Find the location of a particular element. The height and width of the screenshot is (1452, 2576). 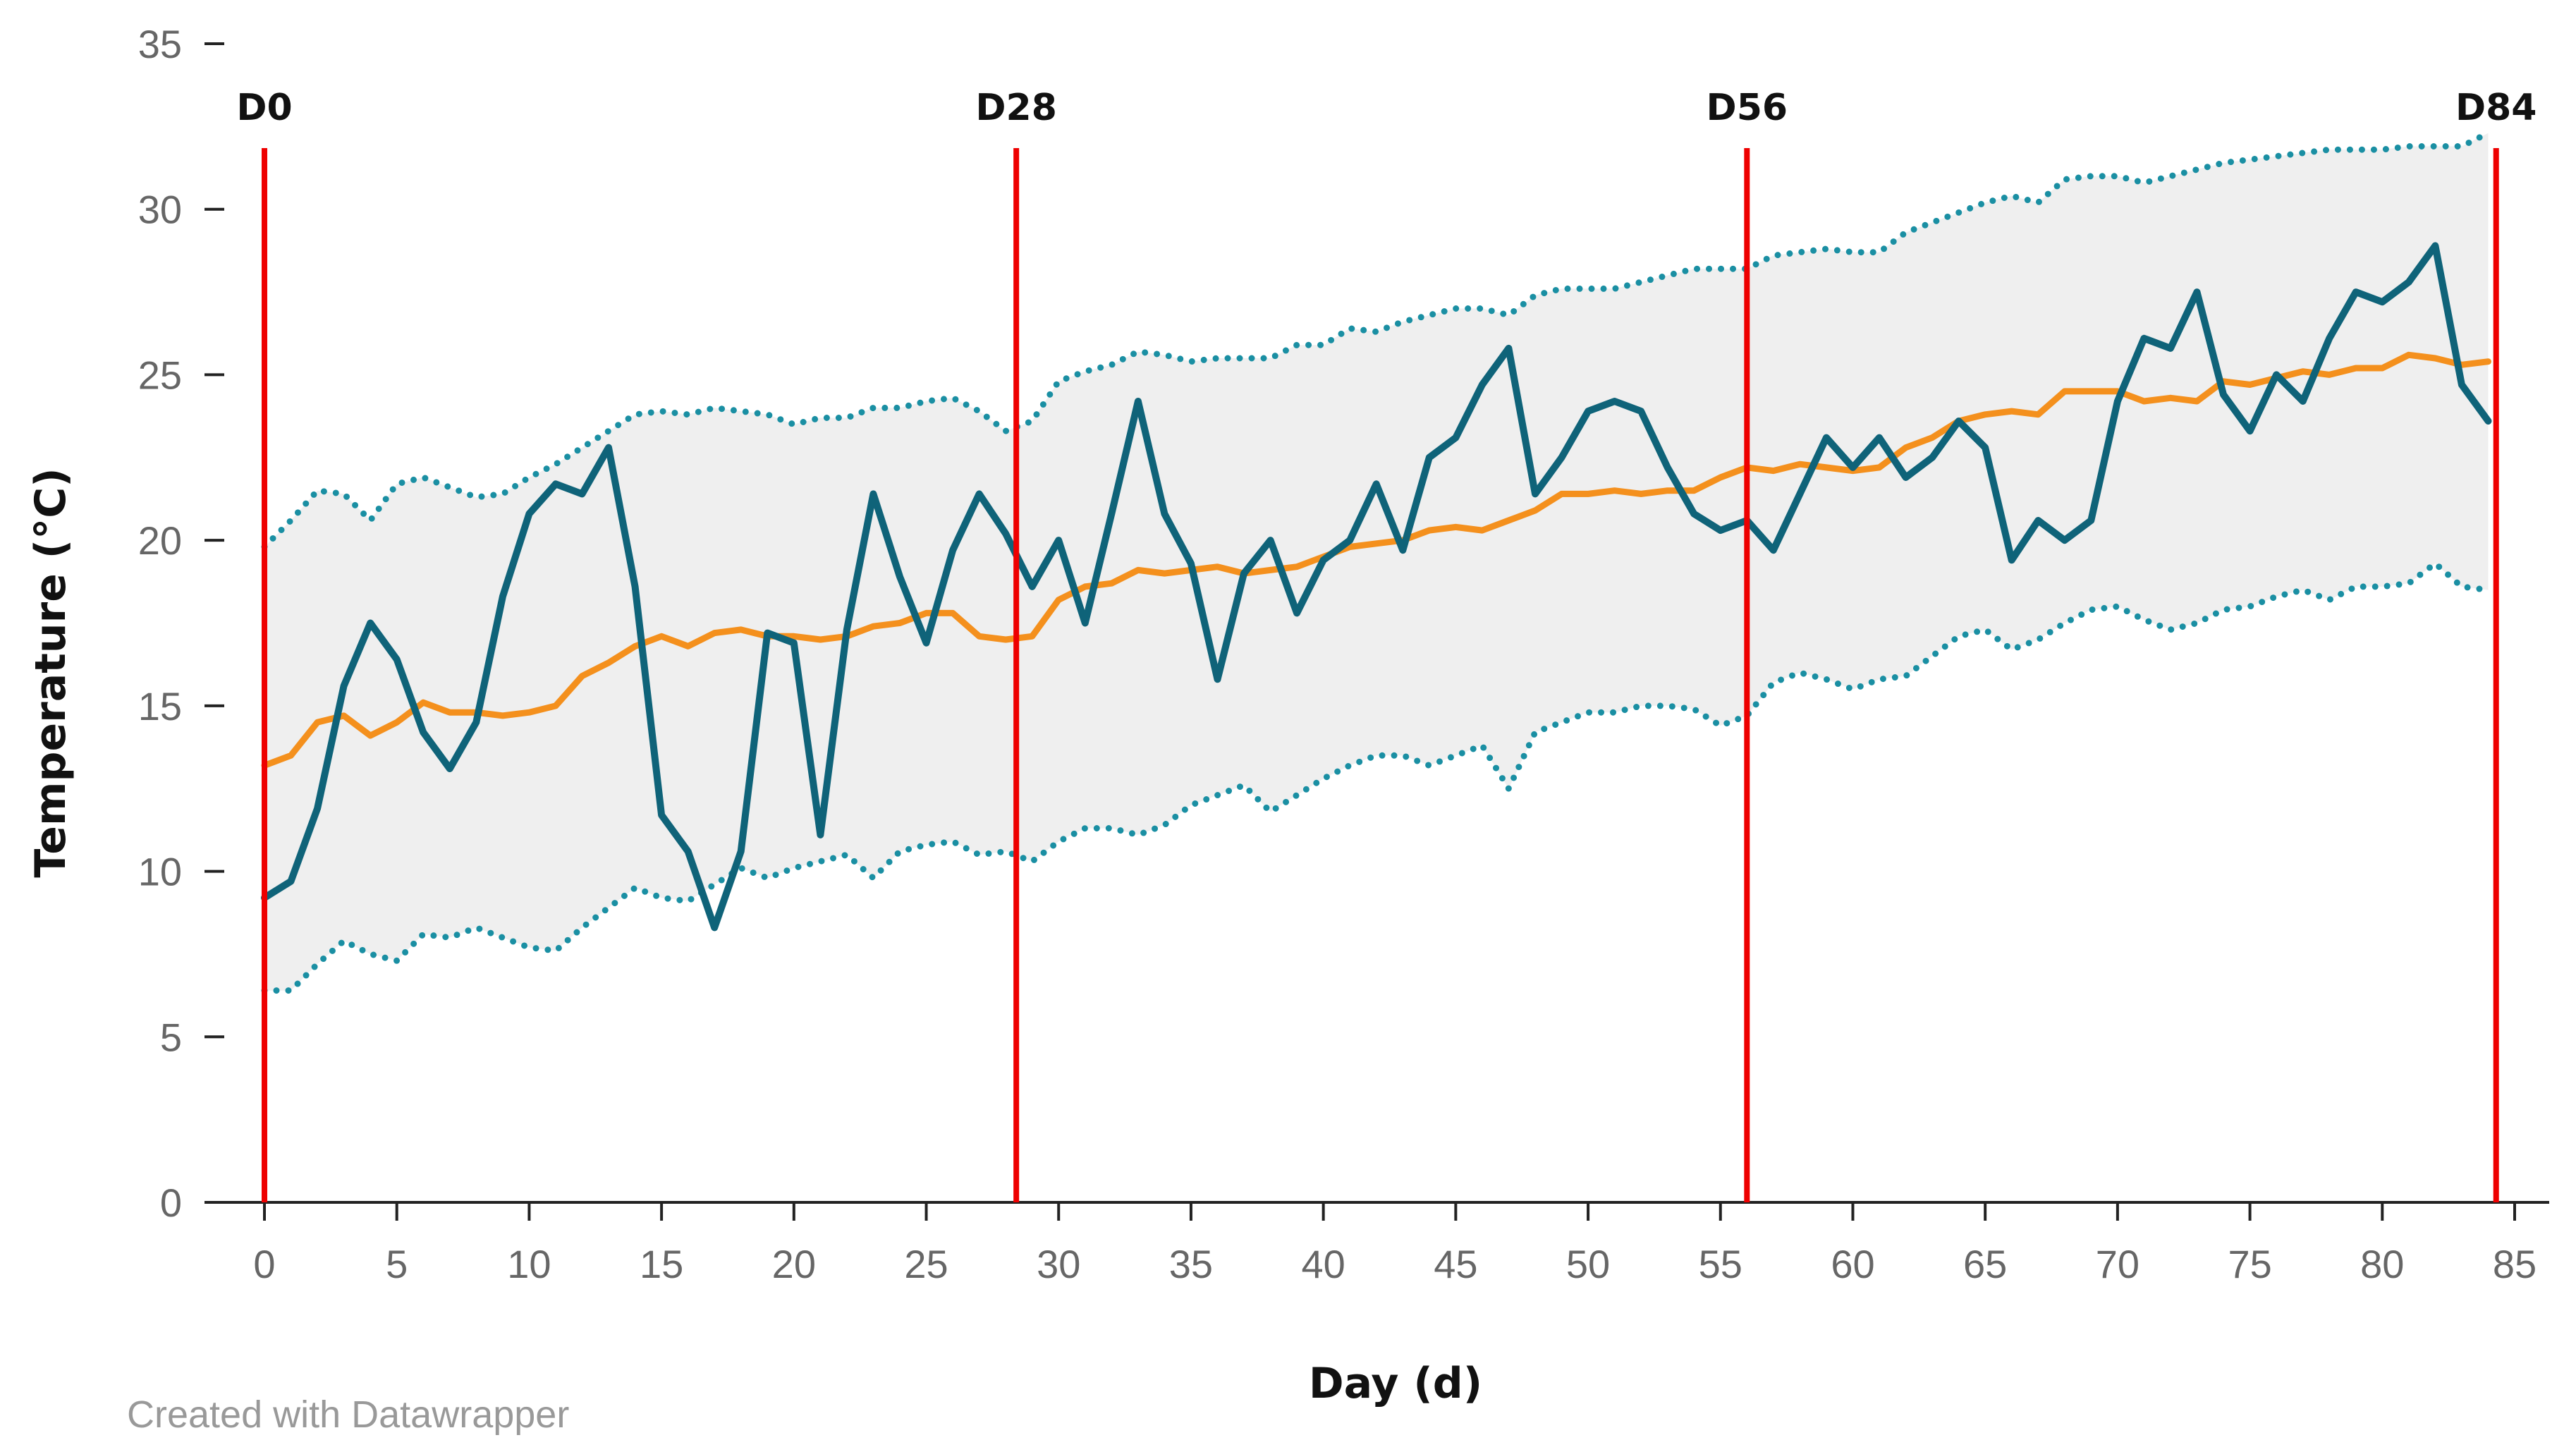

x-tick-label: 25 is located at coordinates (926, 1264).